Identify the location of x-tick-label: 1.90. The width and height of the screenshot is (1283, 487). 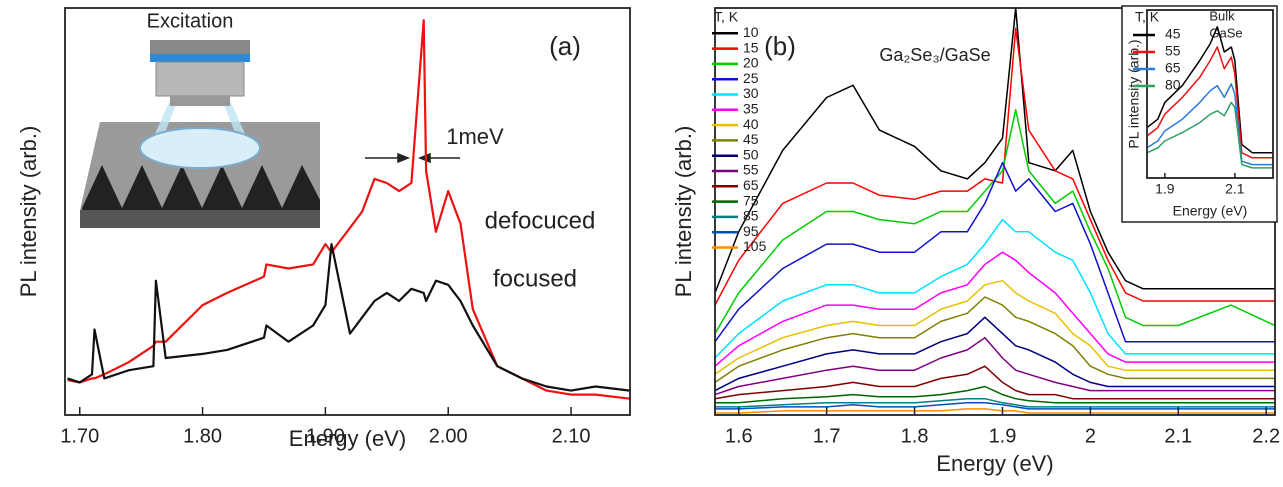
(325, 436).